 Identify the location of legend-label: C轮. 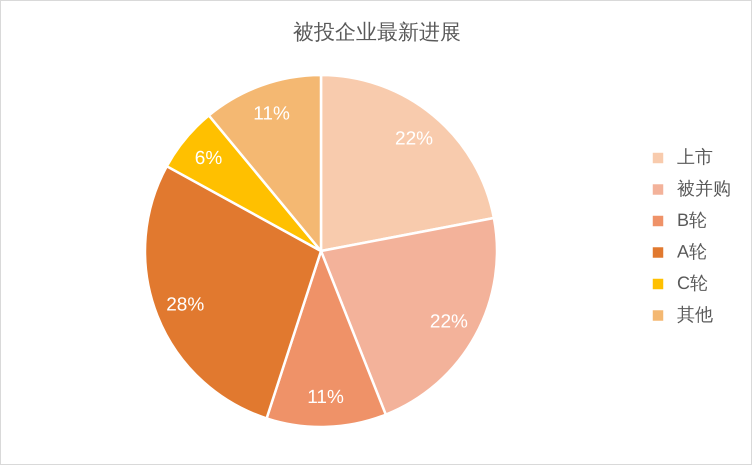
(692, 283).